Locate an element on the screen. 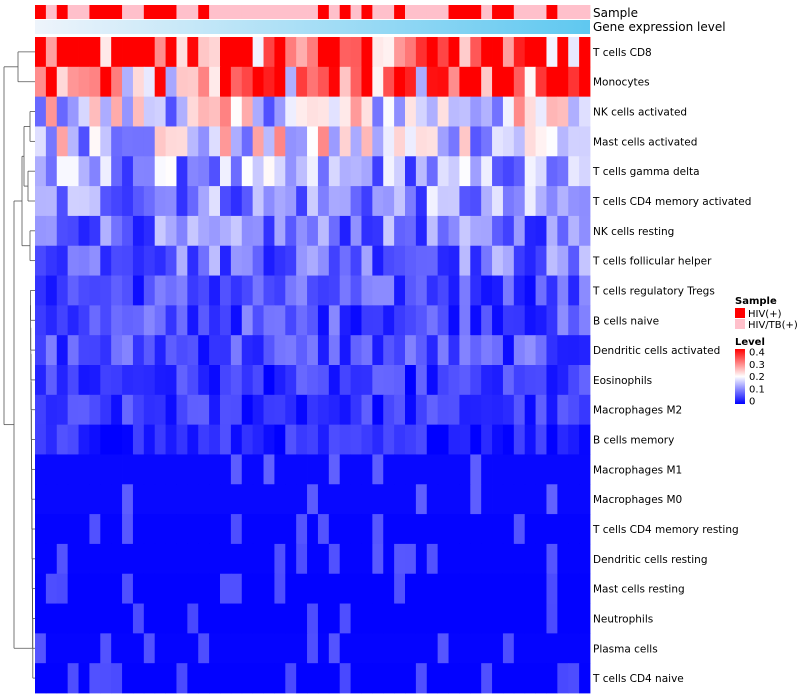  legend-level-ticks: 0.40.30.20.1 0 is located at coordinates (757, 378).